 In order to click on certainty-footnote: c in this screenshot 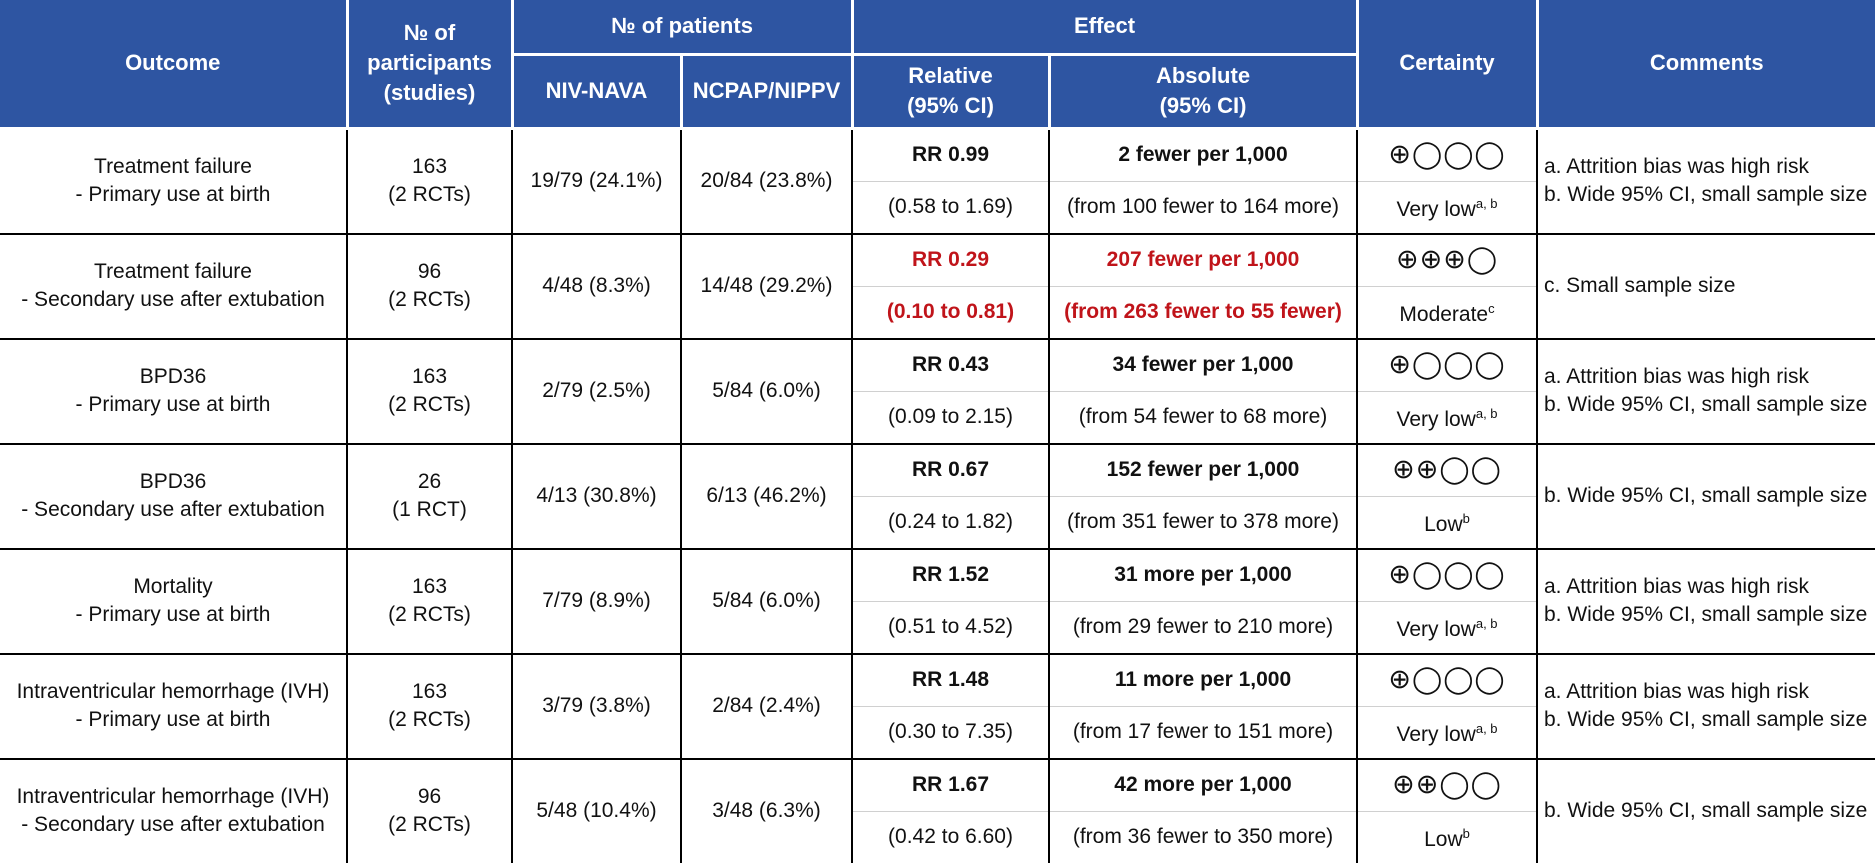, I will do `click(1491, 308)`.